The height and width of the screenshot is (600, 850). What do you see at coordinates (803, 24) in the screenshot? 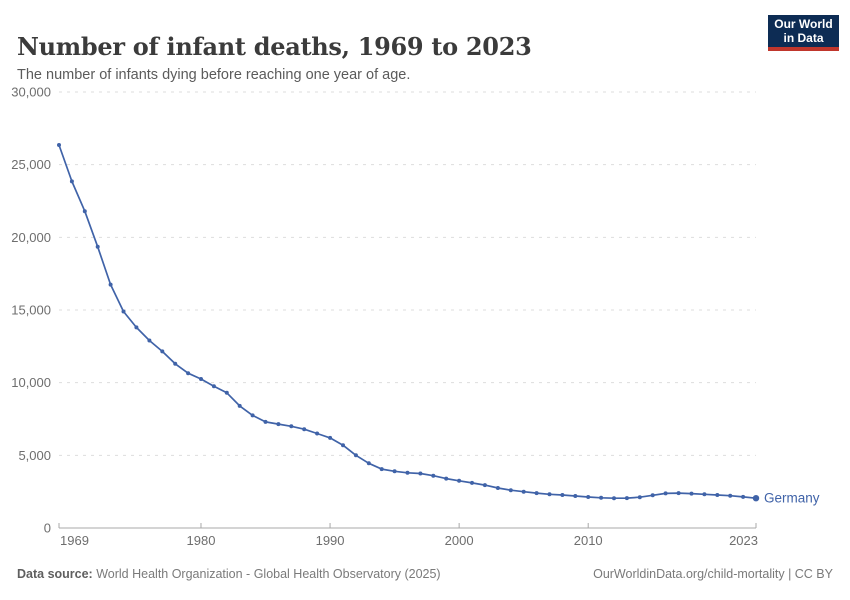
I see `owid-logo-line1: Our World` at bounding box center [803, 24].